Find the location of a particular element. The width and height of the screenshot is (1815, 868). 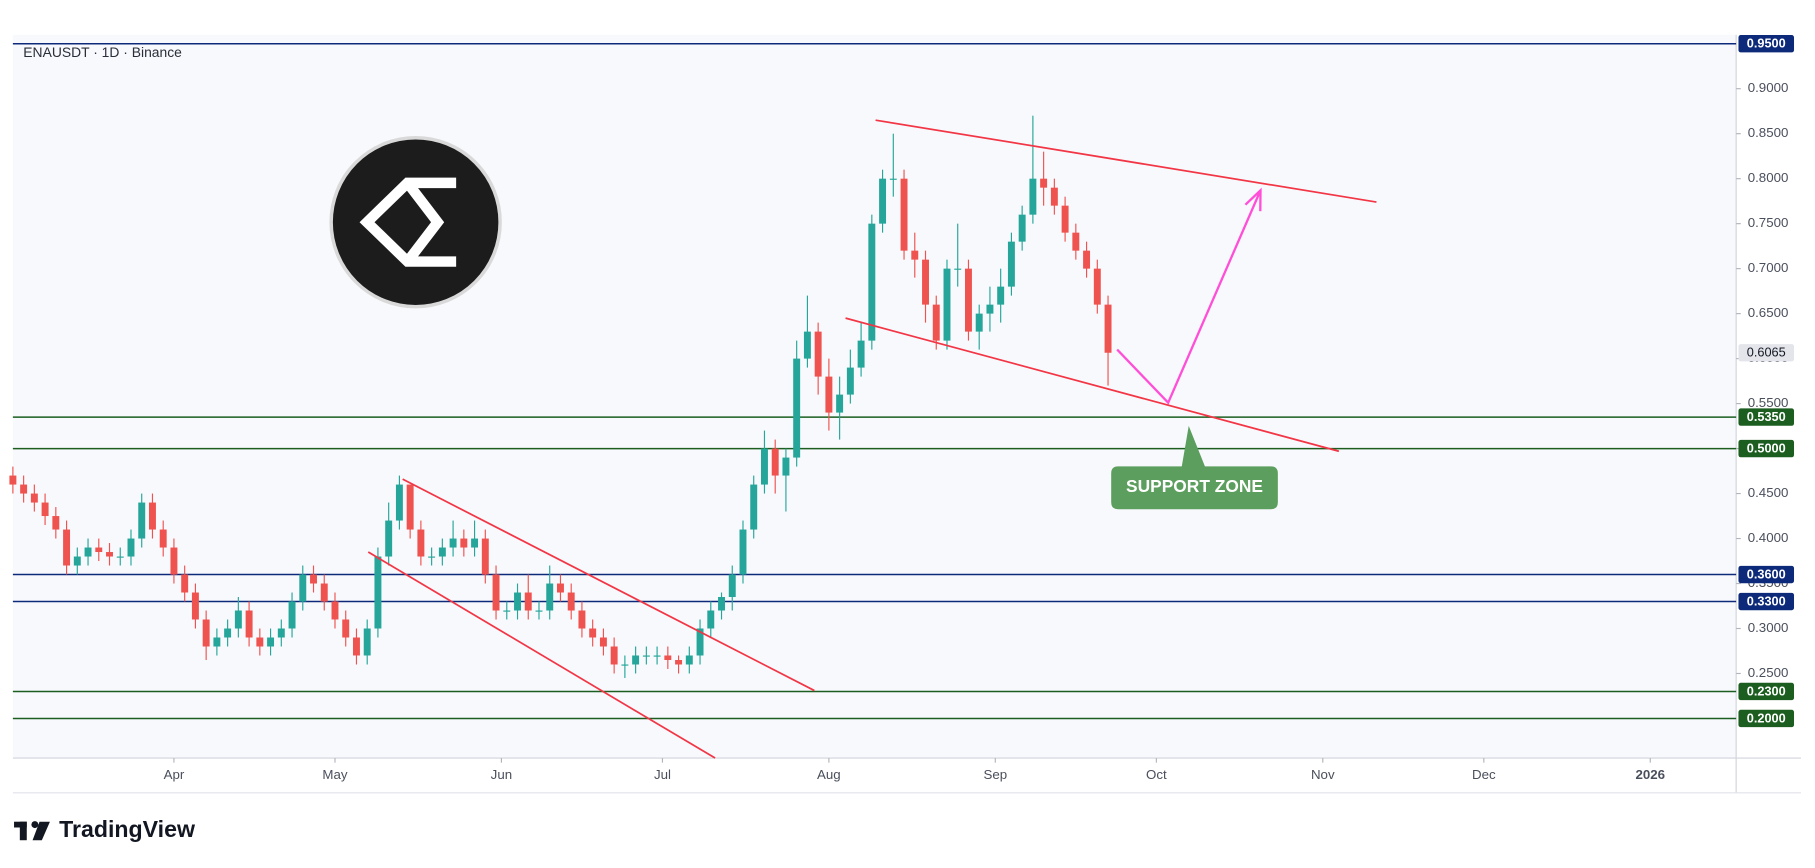

y-tick-label: 0.5500 is located at coordinates (1768, 402).